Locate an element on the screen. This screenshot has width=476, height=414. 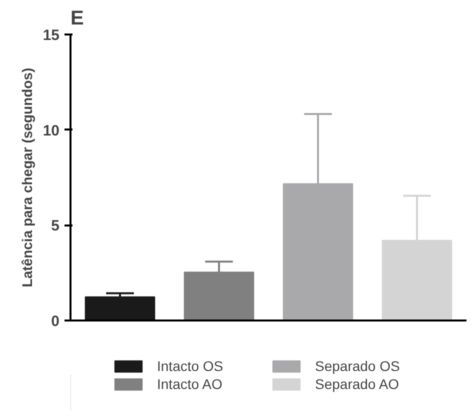
legend-label: Intacto OS is located at coordinates (190, 366).